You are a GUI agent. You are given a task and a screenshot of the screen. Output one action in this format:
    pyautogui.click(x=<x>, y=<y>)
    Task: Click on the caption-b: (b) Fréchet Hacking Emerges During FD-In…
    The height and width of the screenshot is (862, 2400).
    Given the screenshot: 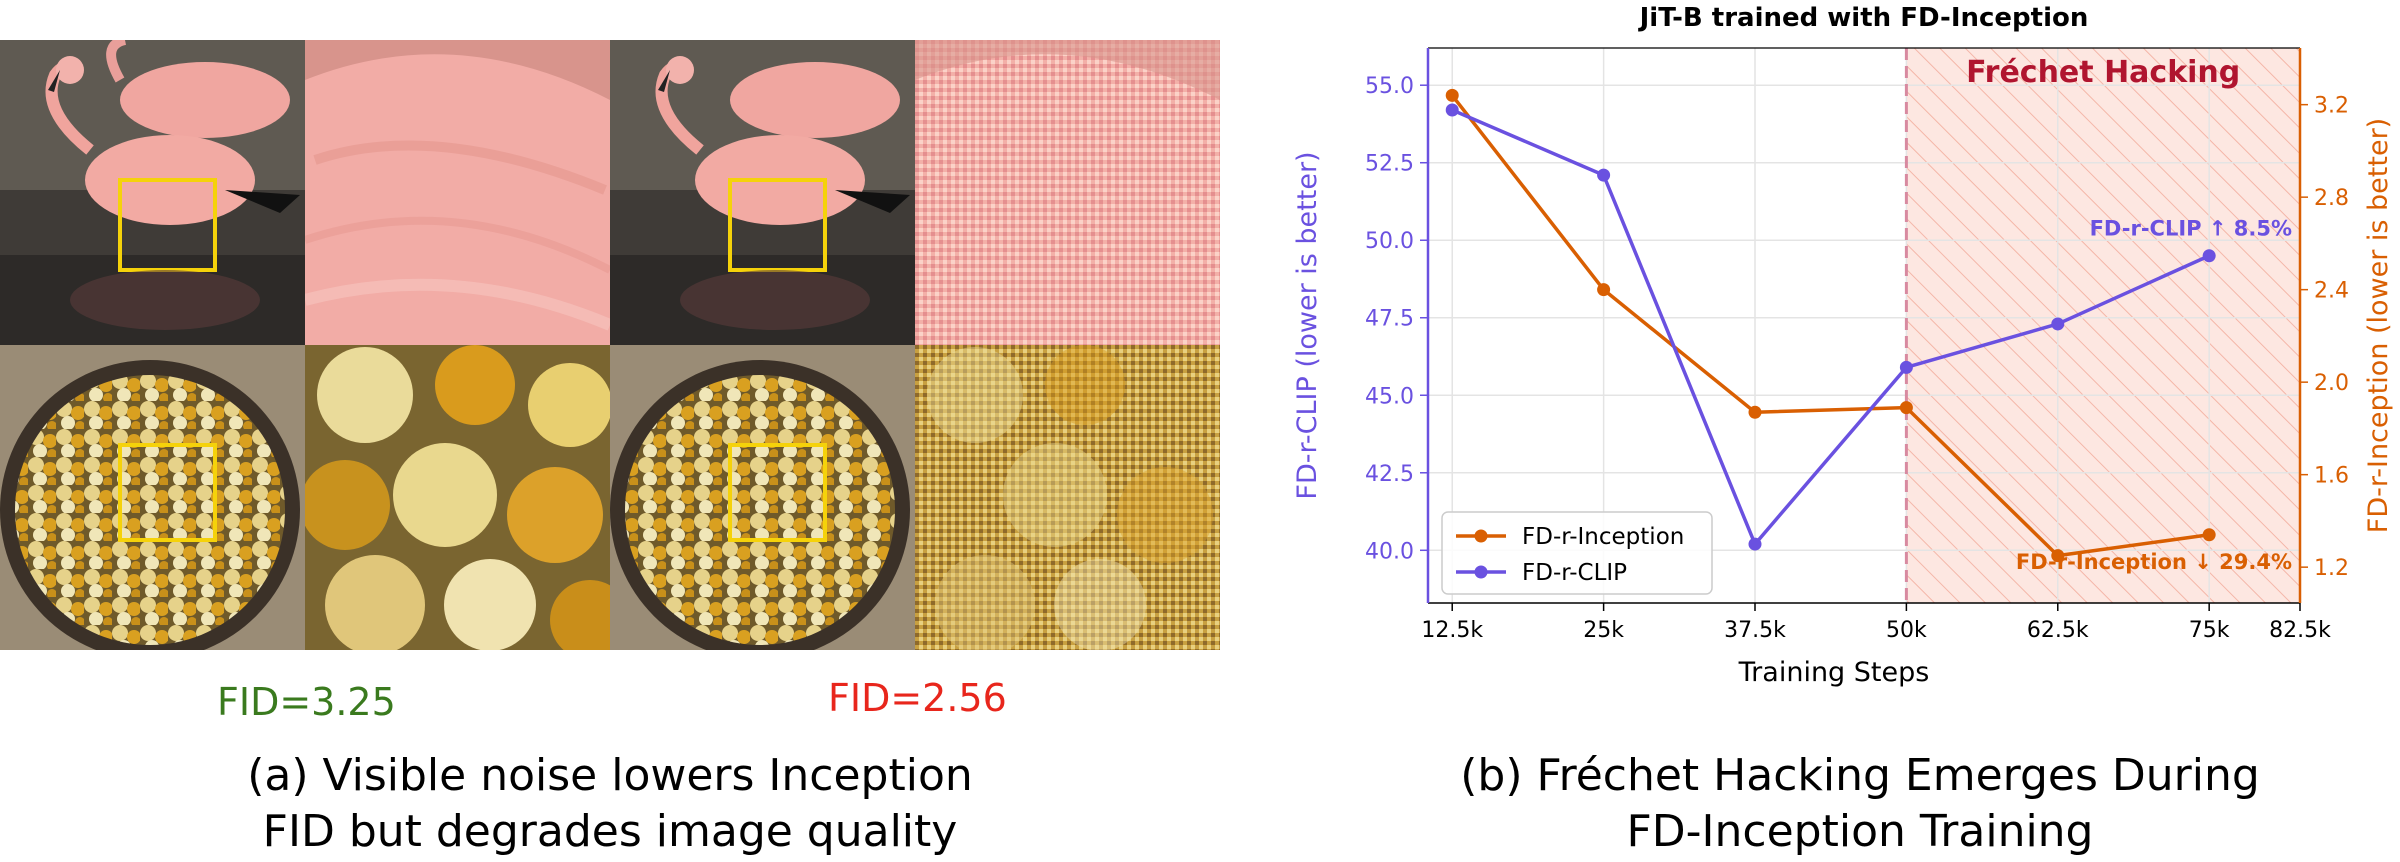 What is the action you would take?
    pyautogui.click(x=1860, y=804)
    